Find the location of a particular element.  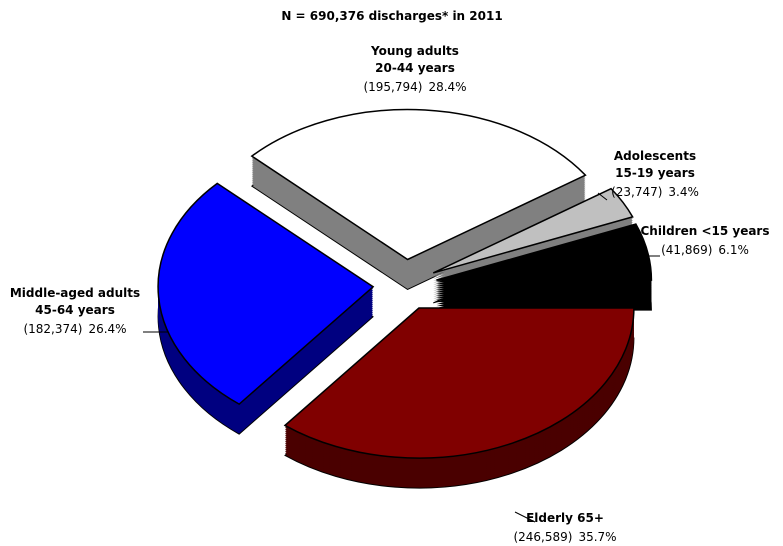

count-label: (182,374) is located at coordinates (52, 329).